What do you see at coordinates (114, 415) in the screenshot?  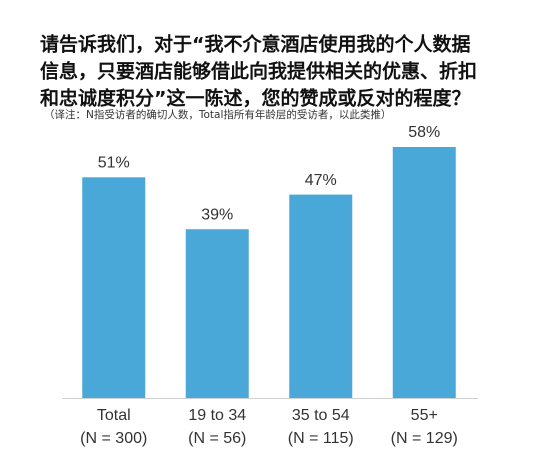 I see `x-tick-label: Total` at bounding box center [114, 415].